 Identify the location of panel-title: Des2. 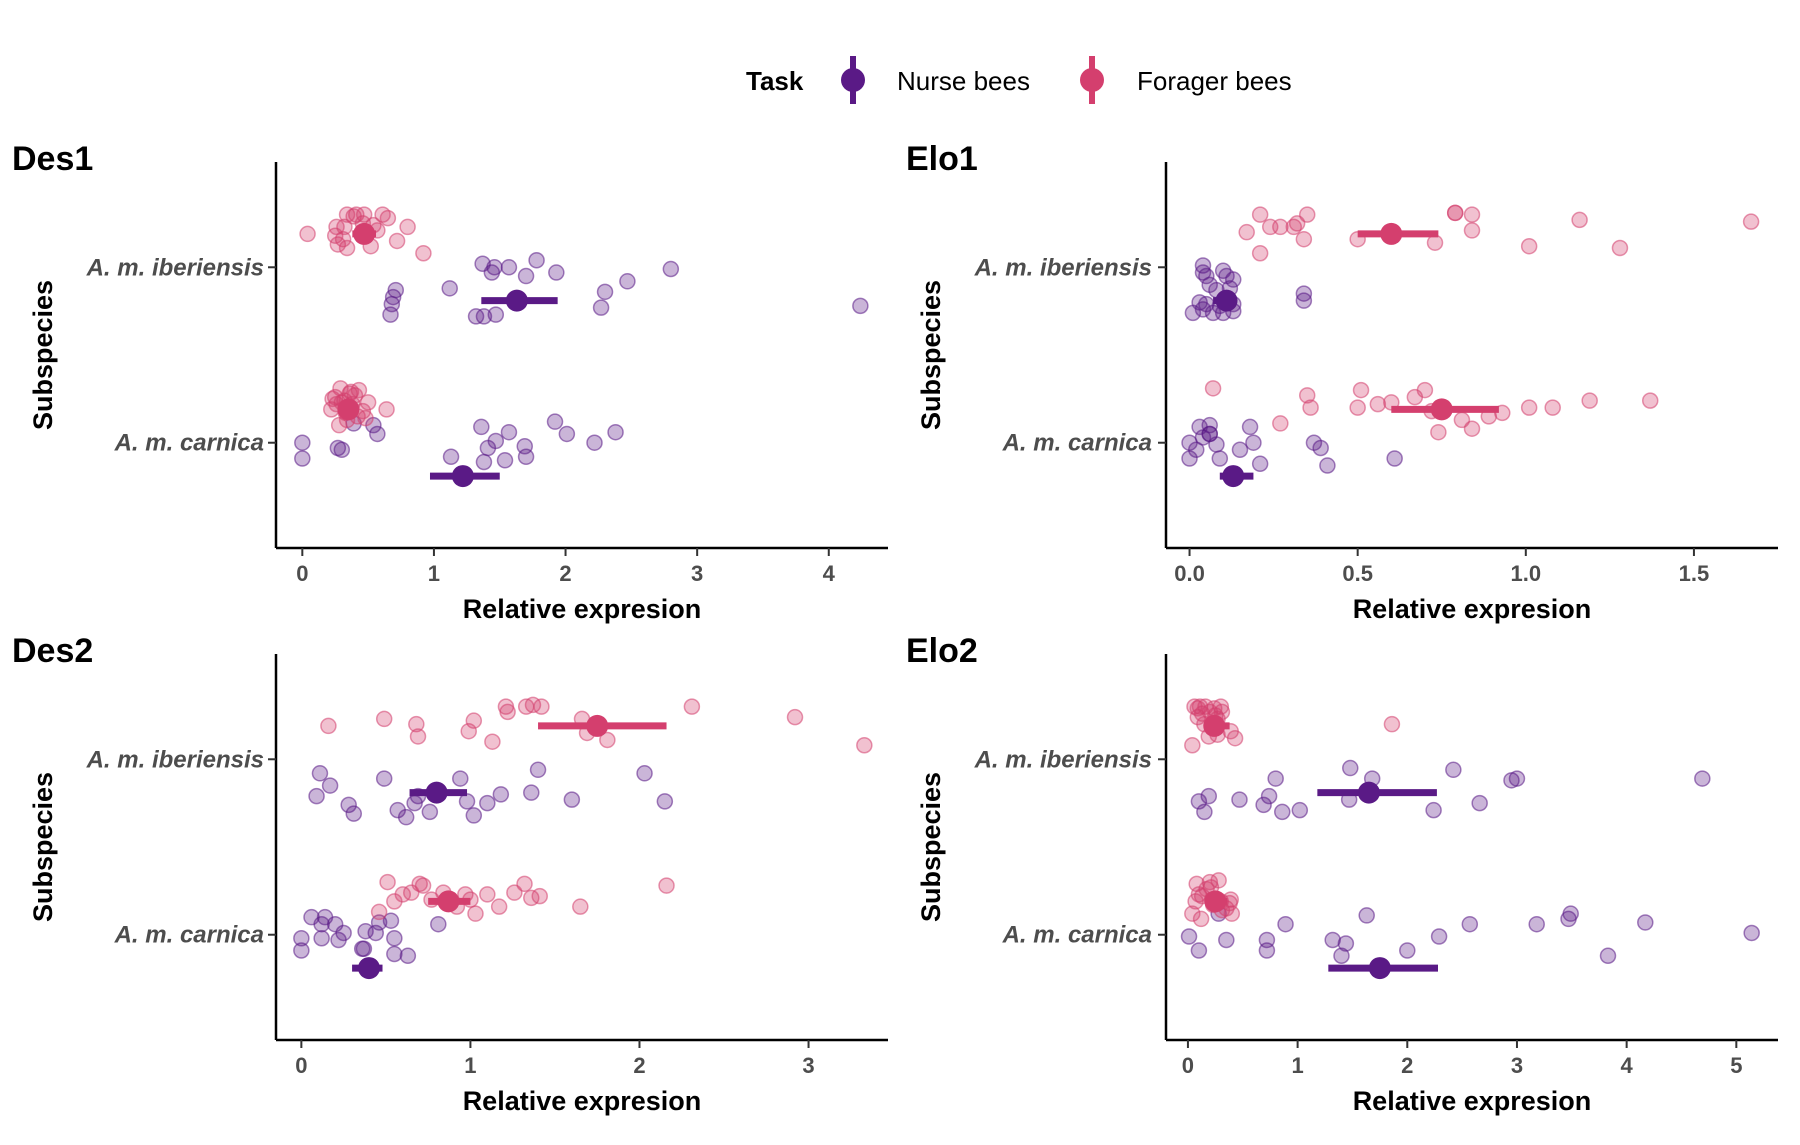
(52, 651).